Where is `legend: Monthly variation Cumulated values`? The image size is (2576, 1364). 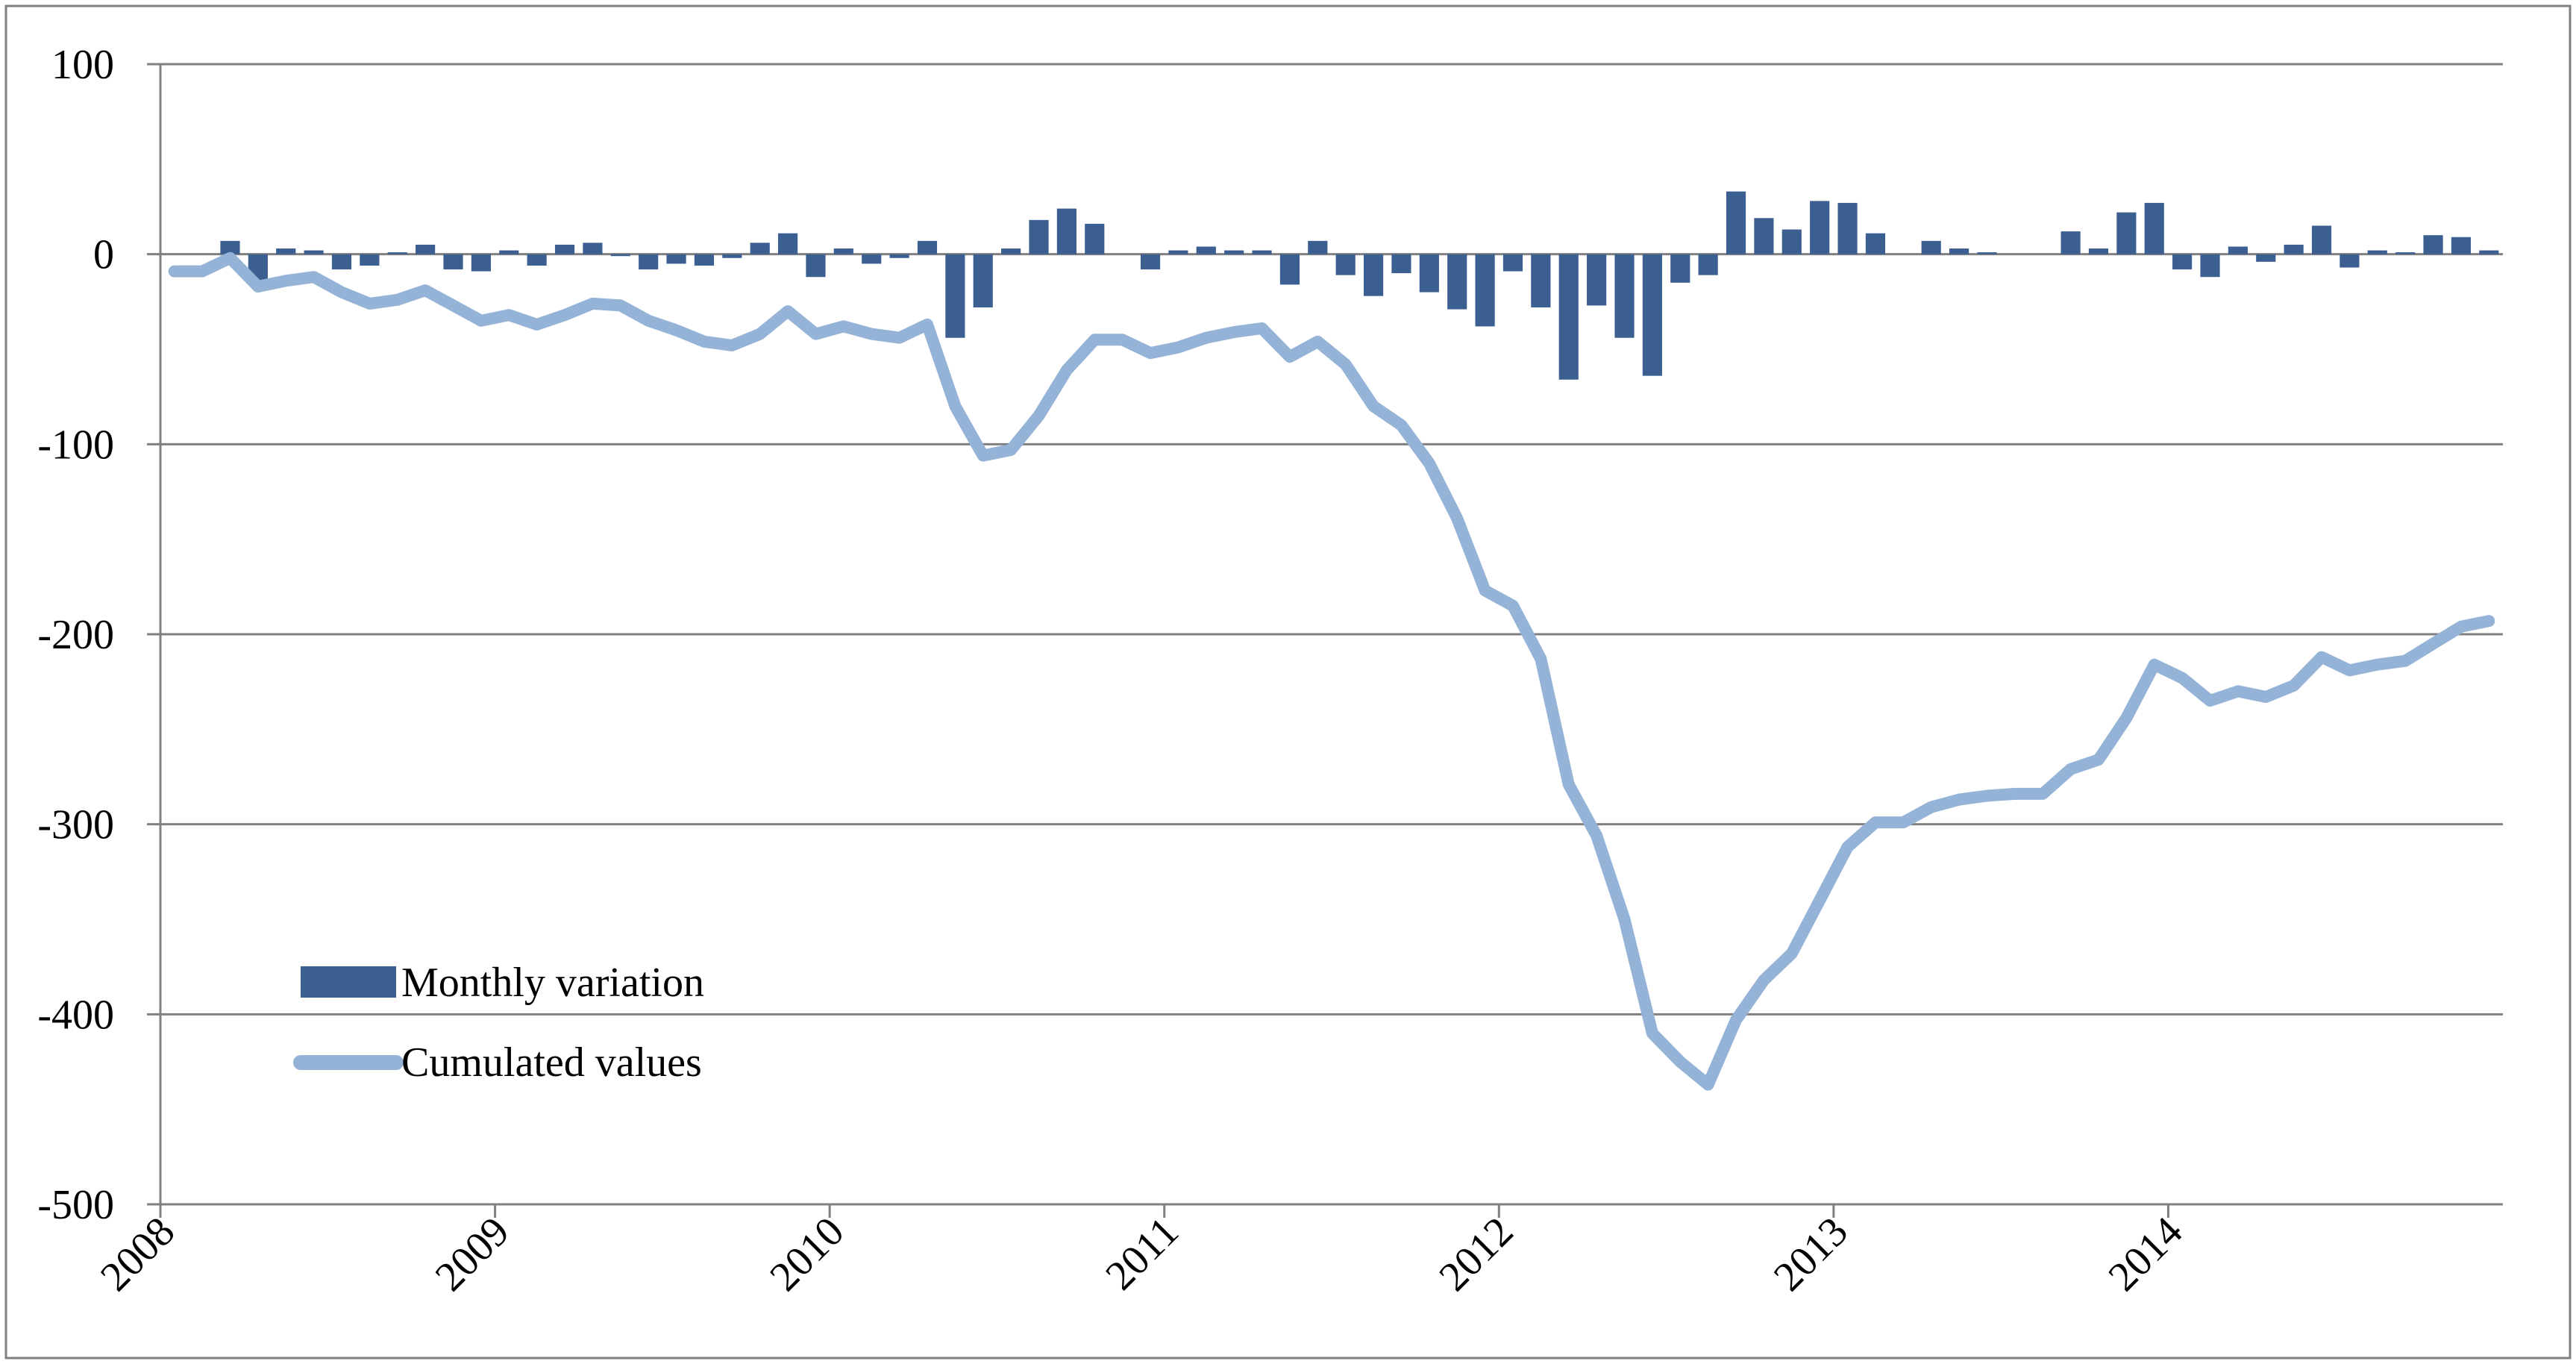 legend: Monthly variation Cumulated values is located at coordinates (499, 1023).